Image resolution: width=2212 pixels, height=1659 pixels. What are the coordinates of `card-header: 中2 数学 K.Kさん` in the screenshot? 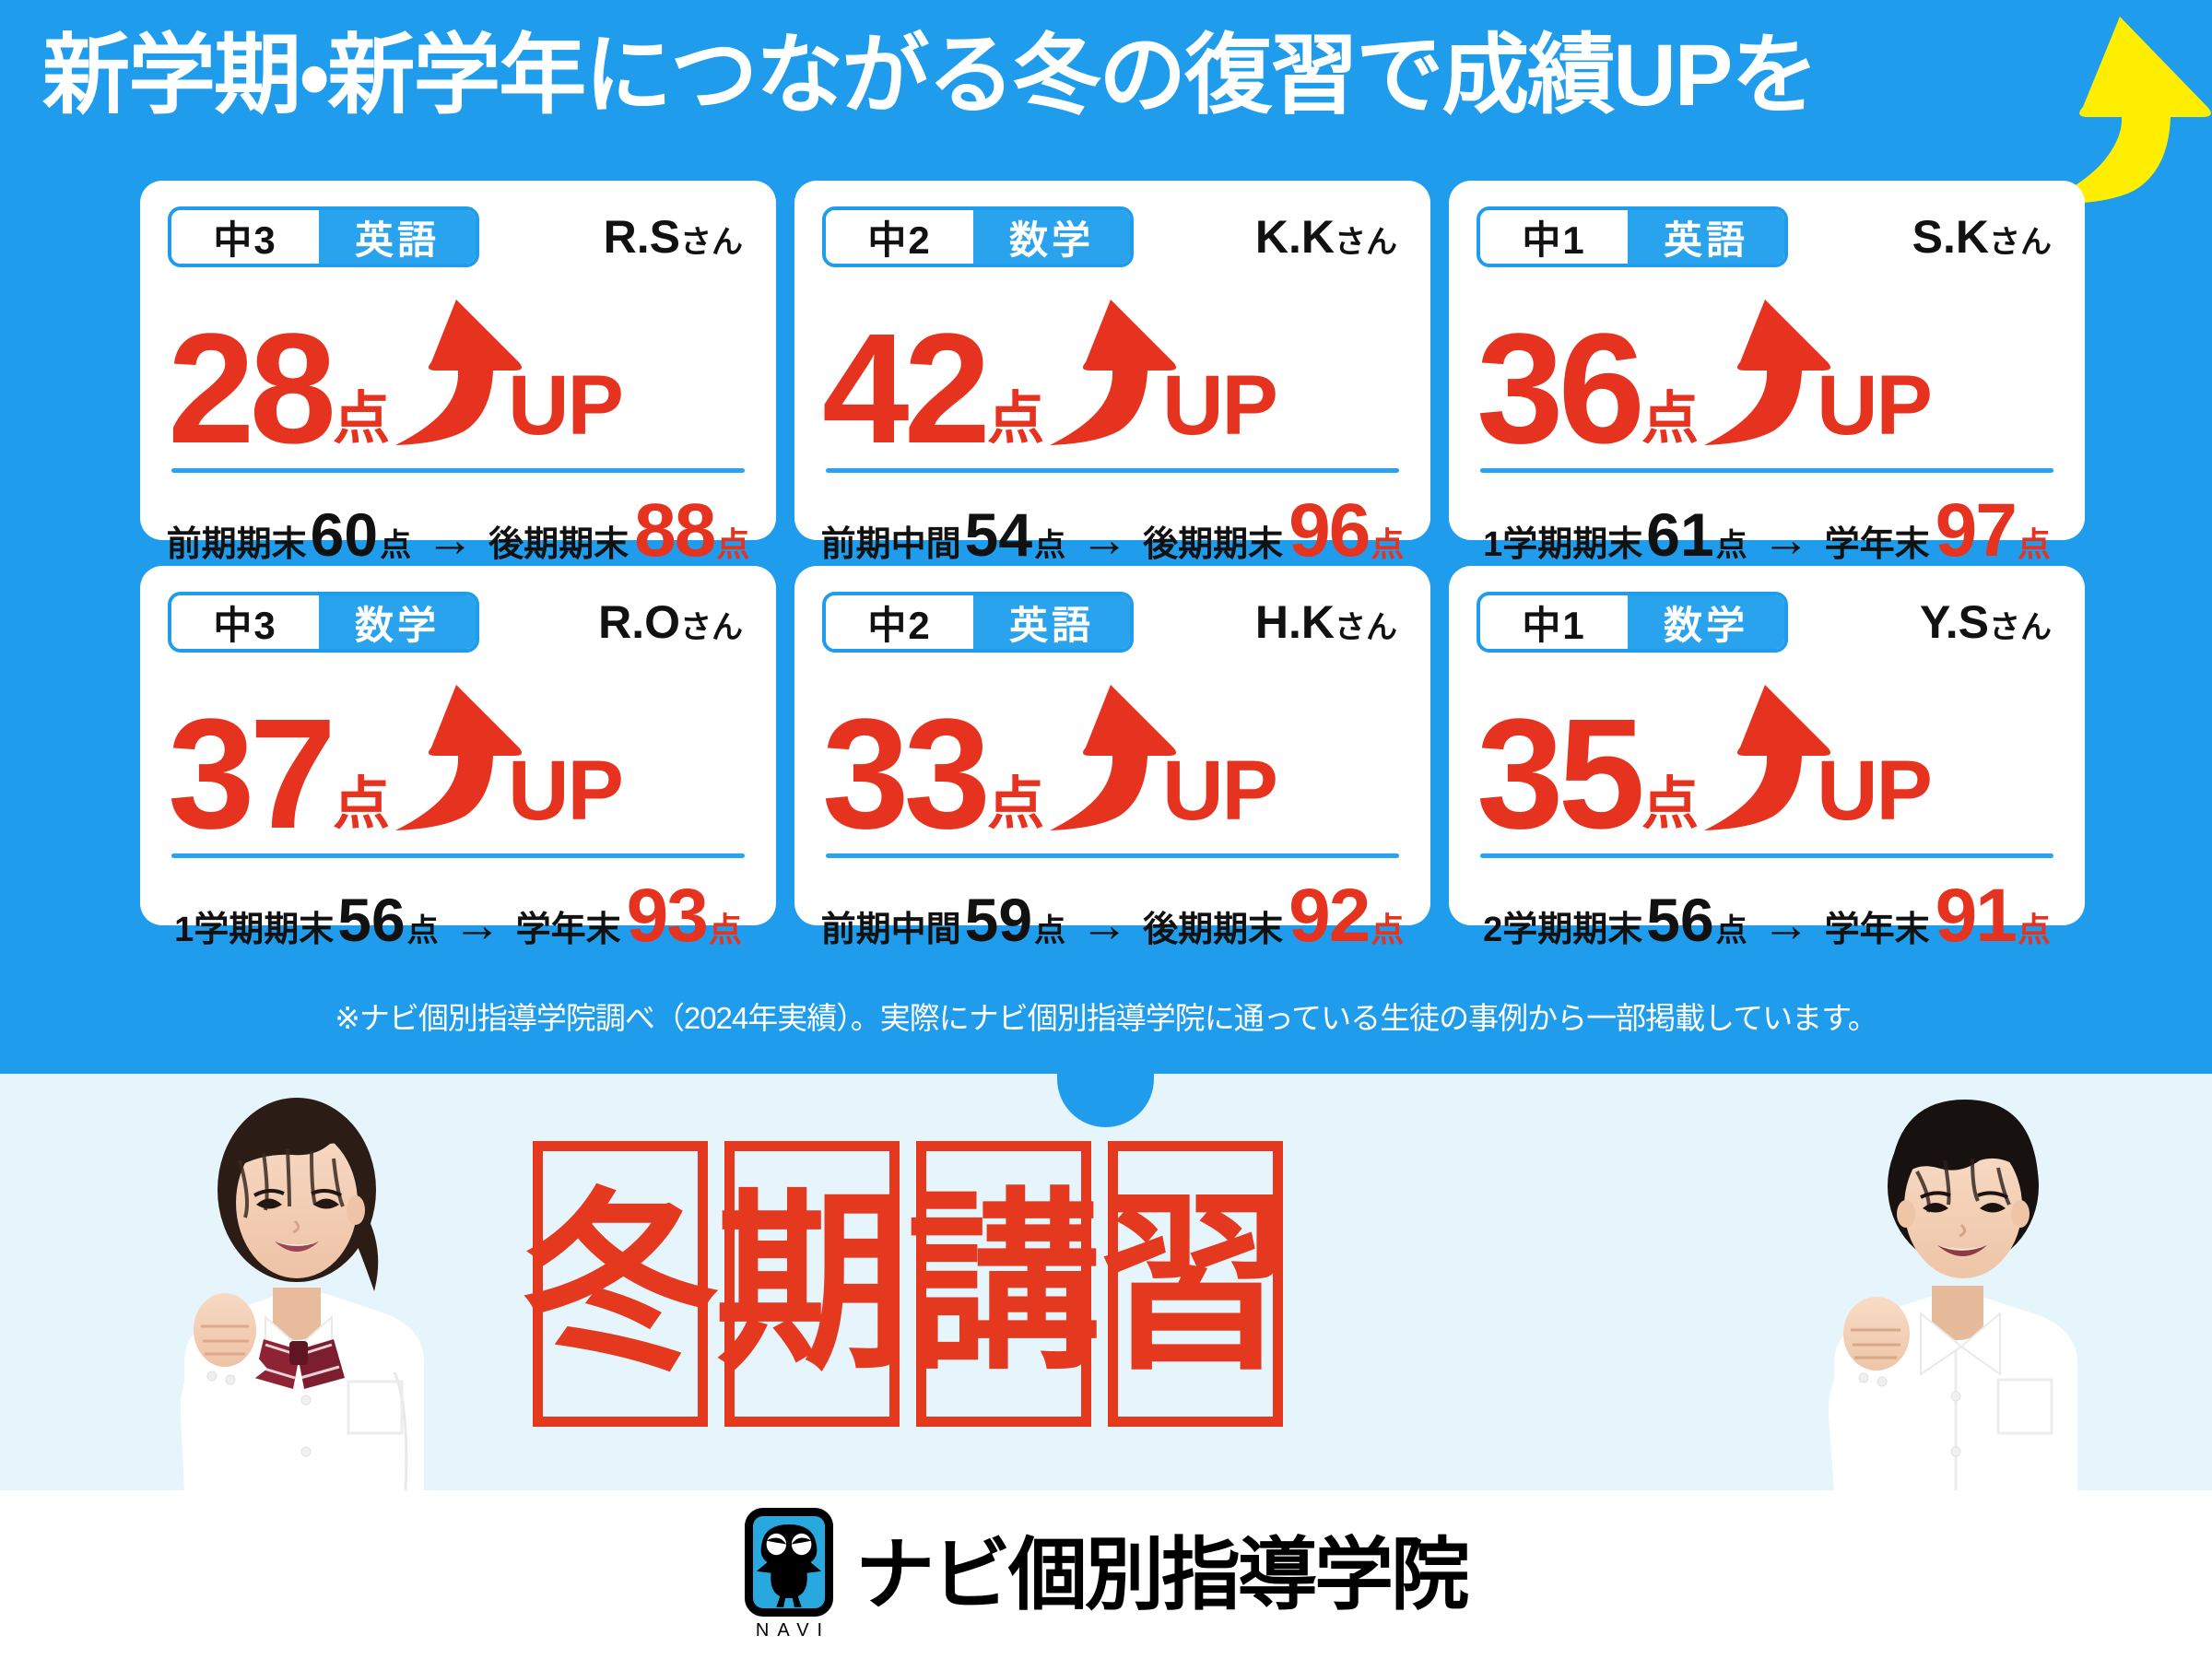 It's located at (1112, 237).